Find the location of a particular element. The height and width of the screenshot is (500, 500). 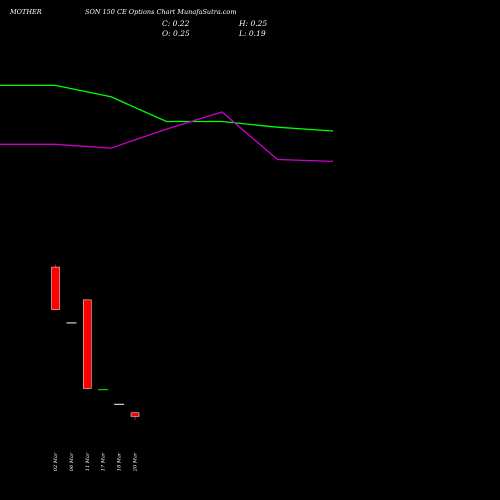

date-tick-label: 06 Mar is located at coordinates (72, 461).